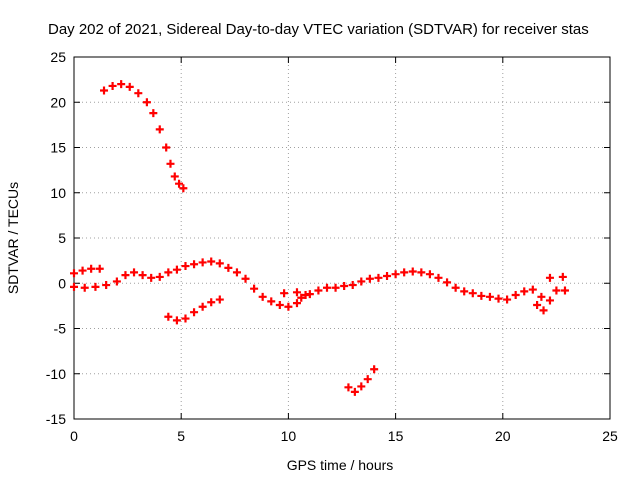 The height and width of the screenshot is (480, 640). What do you see at coordinates (62, 238) in the screenshot?
I see `y-tick-label: 5` at bounding box center [62, 238].